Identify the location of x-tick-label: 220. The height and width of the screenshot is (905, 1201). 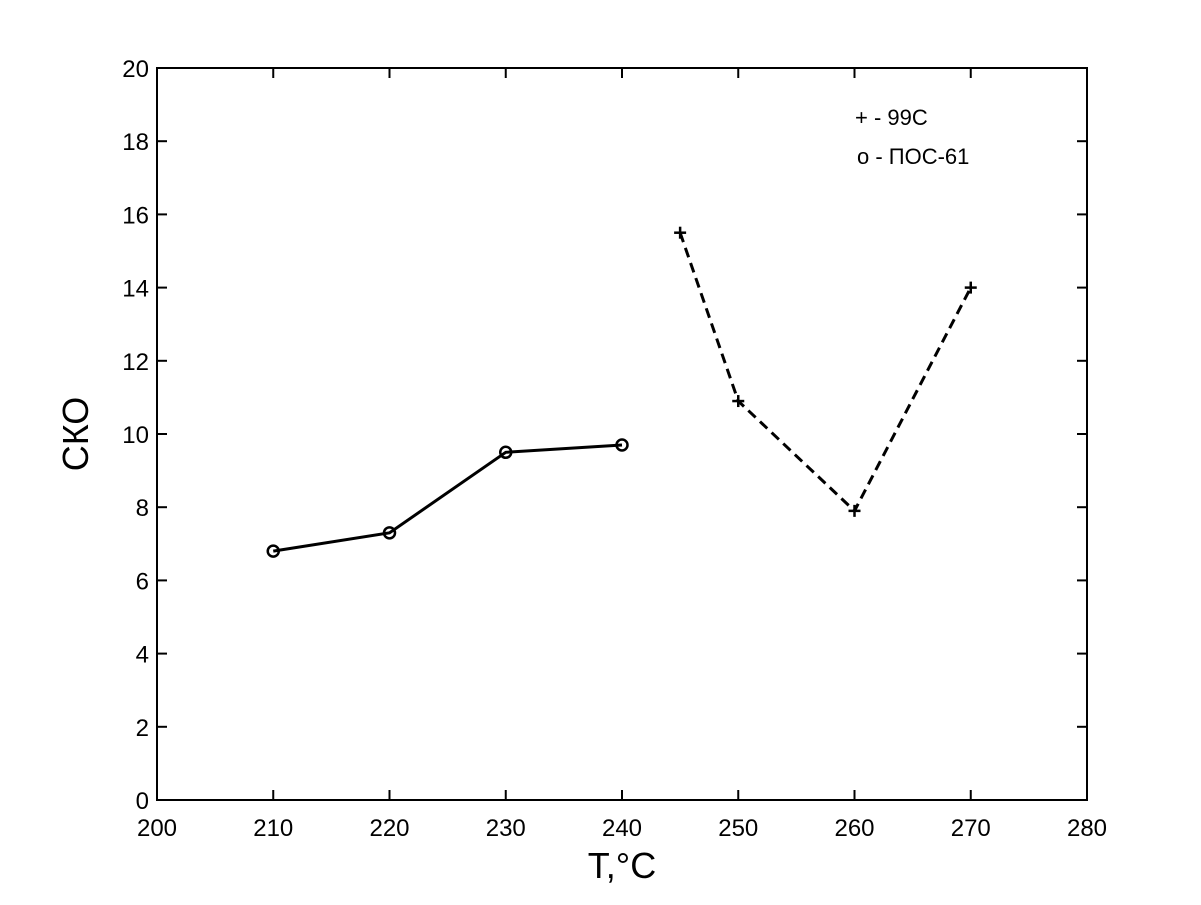
(389, 828).